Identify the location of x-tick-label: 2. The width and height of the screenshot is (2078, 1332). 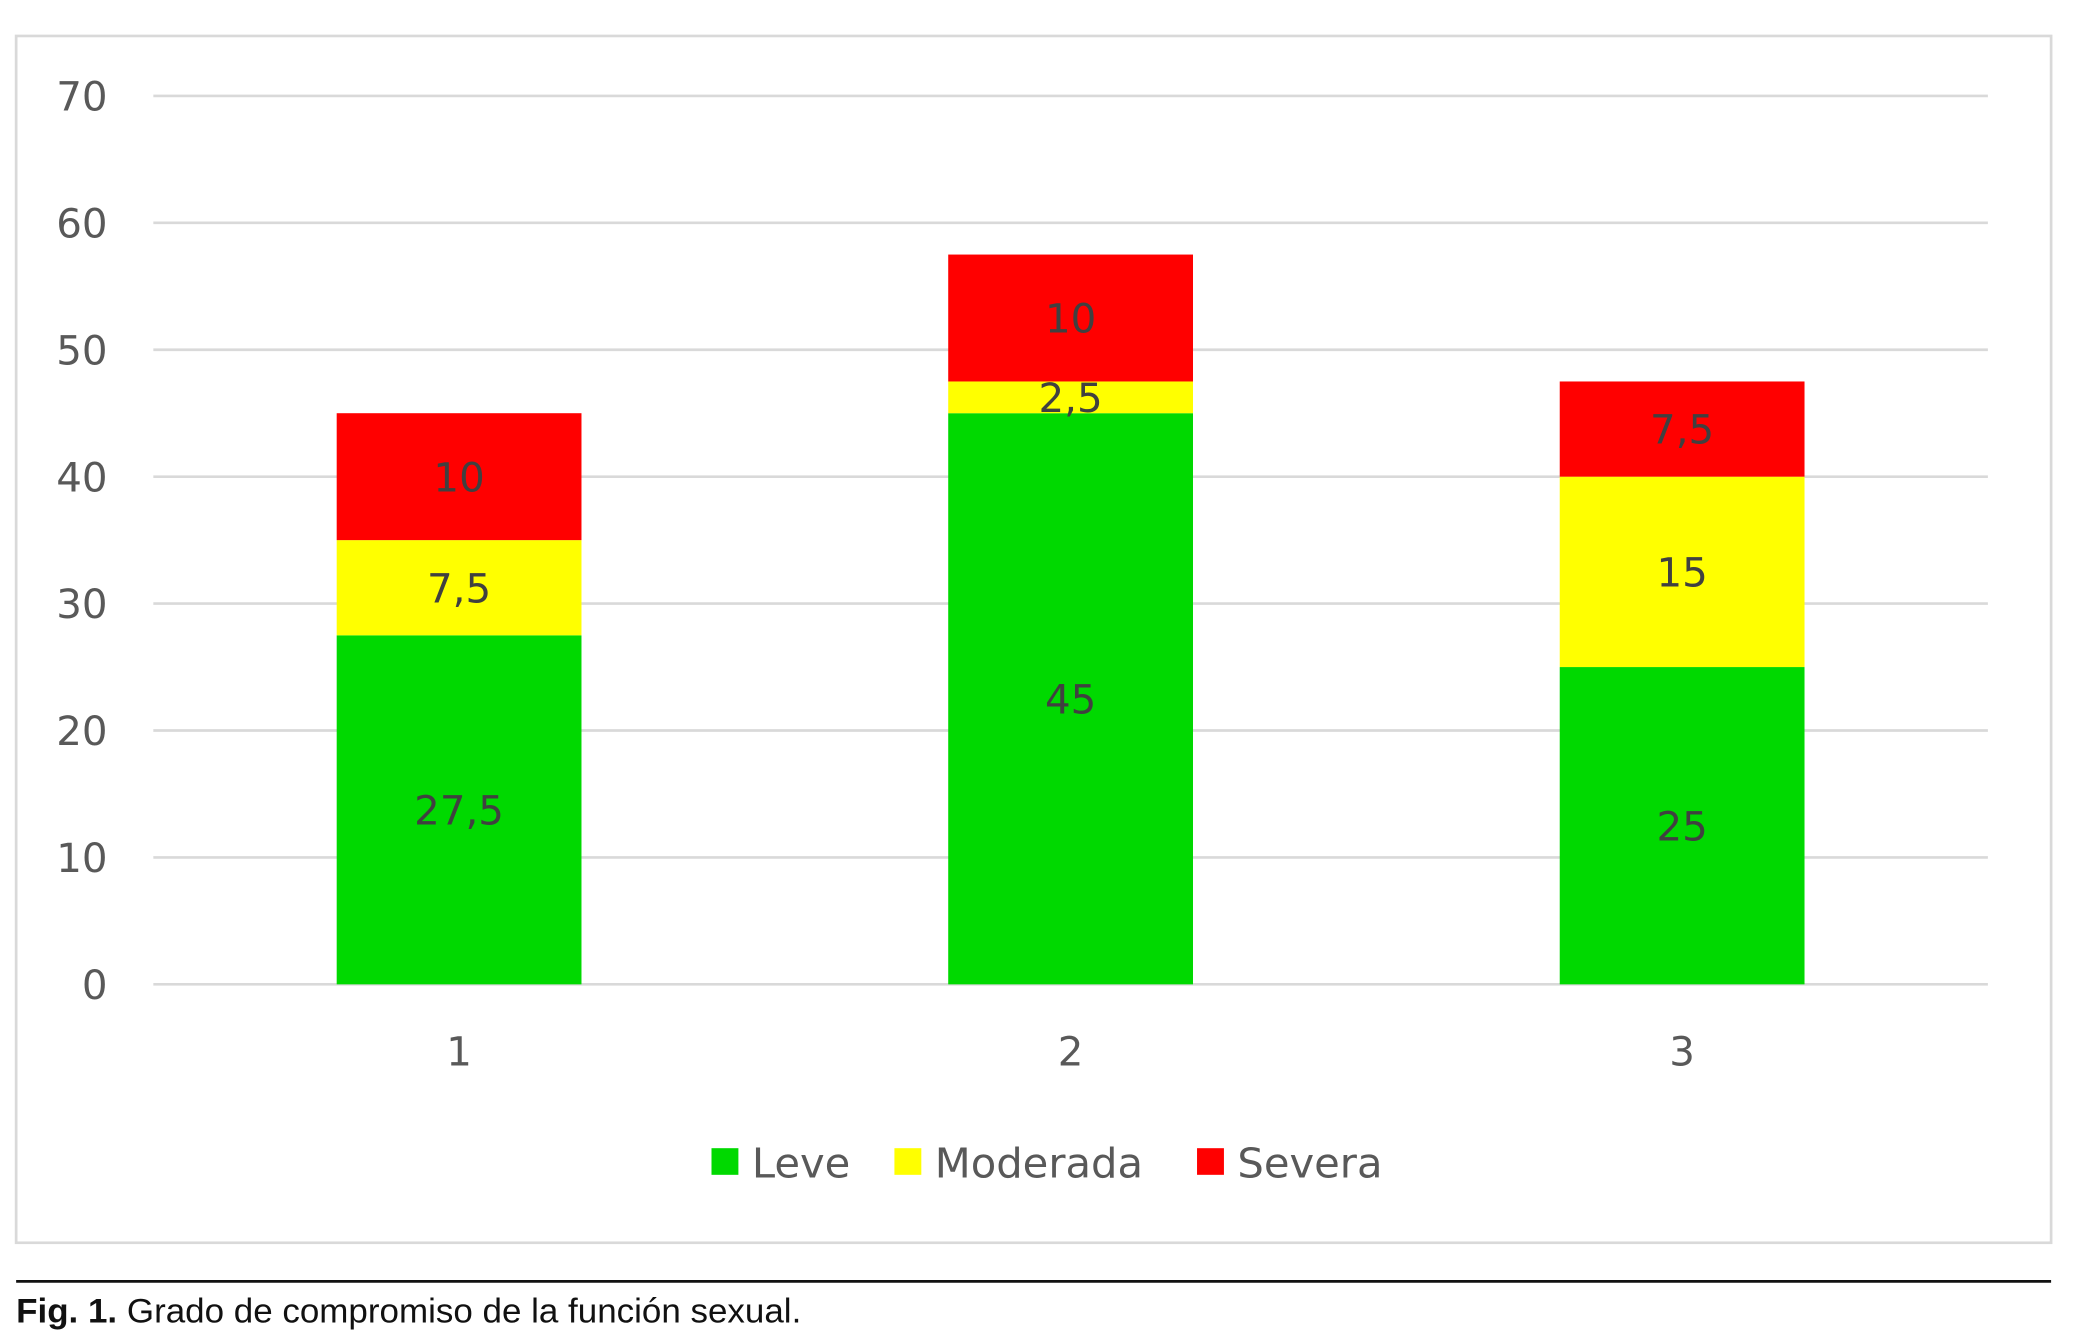
(1071, 1053).